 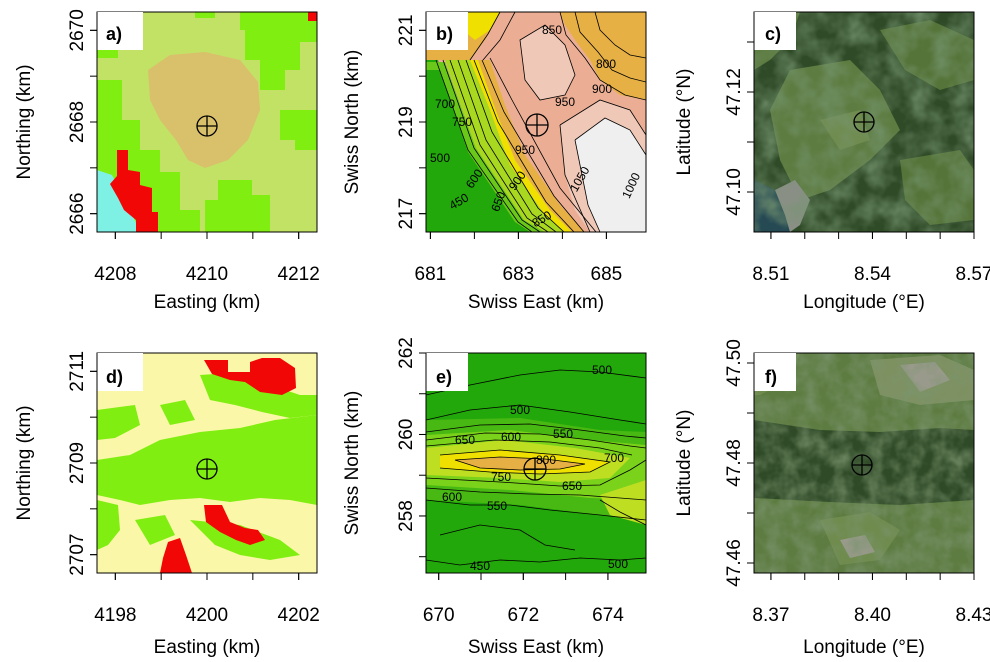 I want to click on y-tick-label: 2670, so click(x=77, y=30).